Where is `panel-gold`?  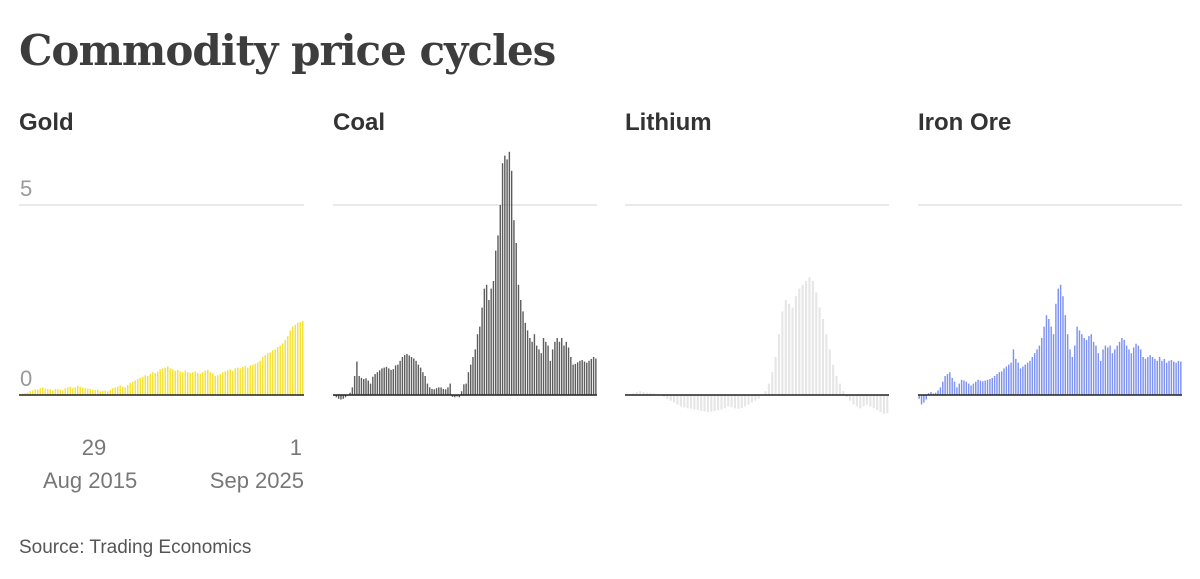
panel-gold is located at coordinates (161, 300).